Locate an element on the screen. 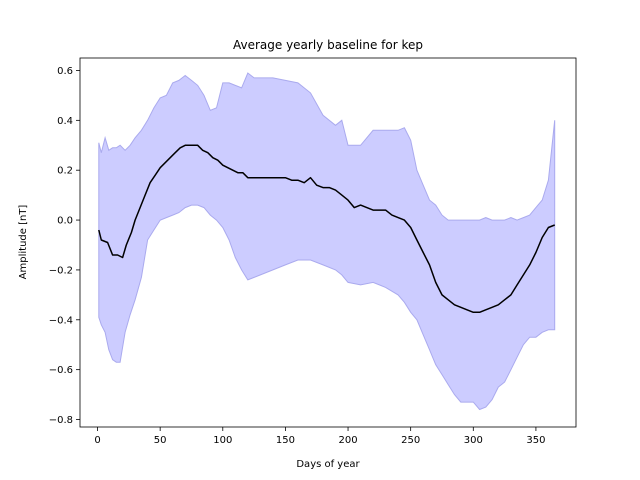 This screenshot has height=480, width=640. x-tick-label: 300 is located at coordinates (473, 440).